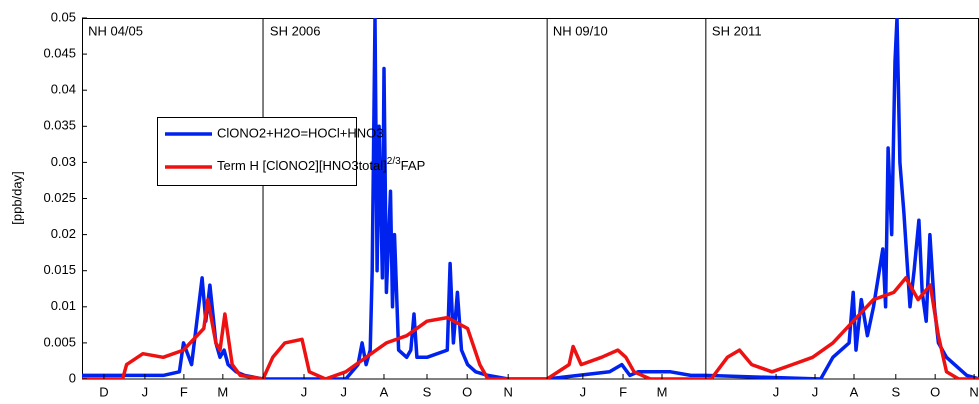  I want to click on legend-label: Term H [ClONO2][HNO3total]2/3FAP, so click(321, 164).